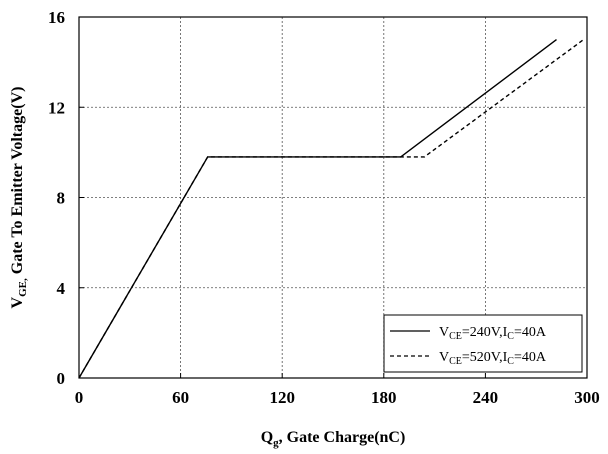  Describe the element at coordinates (493, 333) in the screenshot. I see `legend-label-240v: VCE=240V,IC=40A` at that location.